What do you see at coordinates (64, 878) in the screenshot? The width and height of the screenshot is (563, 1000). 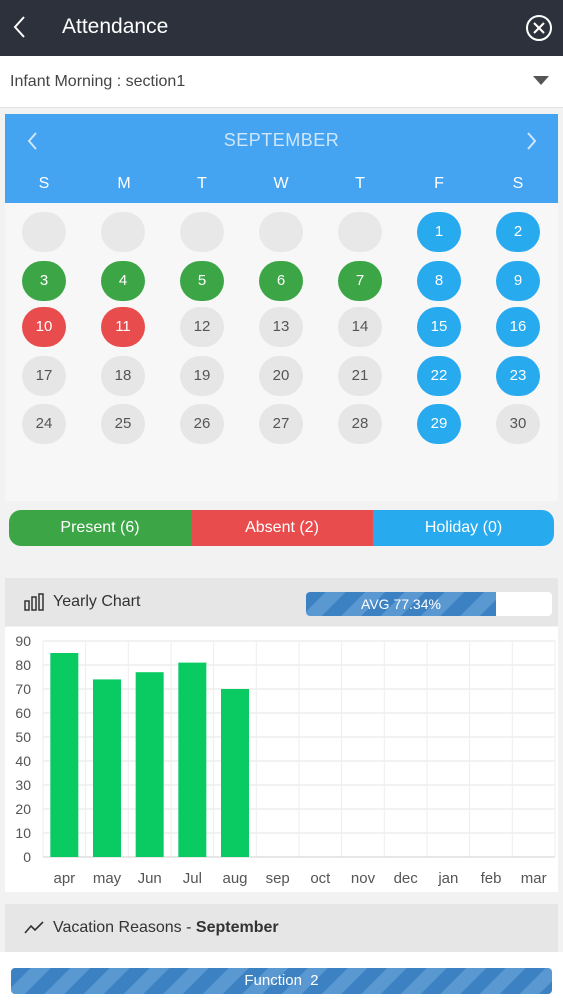 I see `x-tick-label: apr` at bounding box center [64, 878].